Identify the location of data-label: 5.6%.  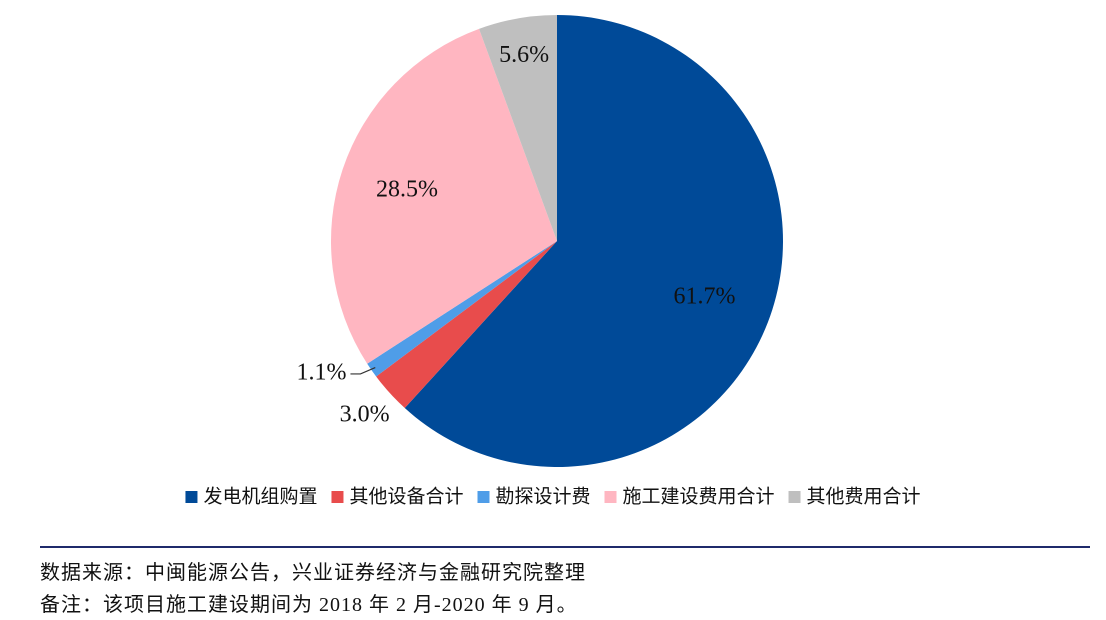
(524, 55).